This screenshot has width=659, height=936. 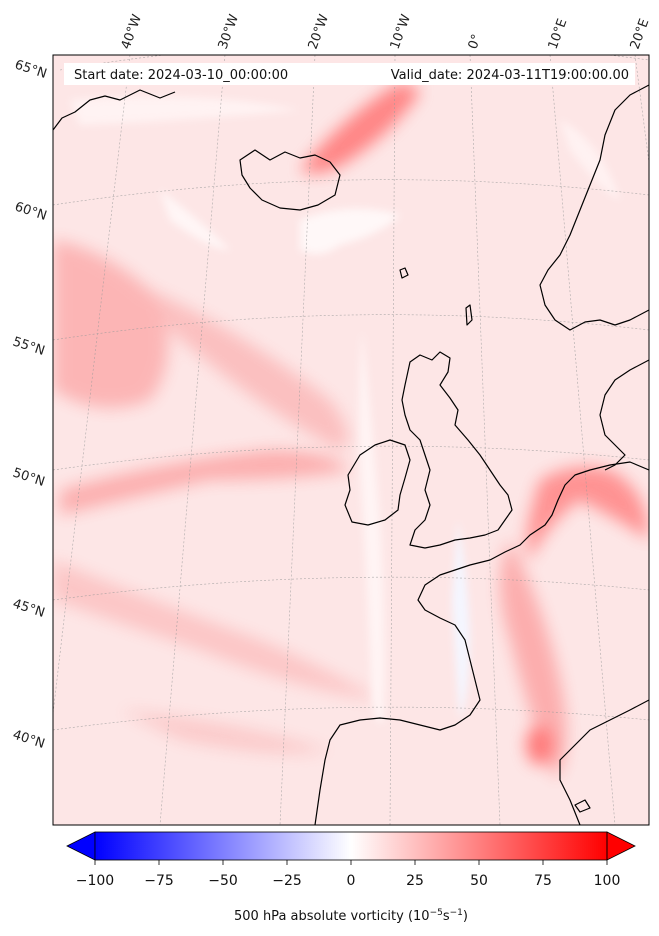 What do you see at coordinates (475, 41) in the screenshot?
I see `lon-label-0: 0°` at bounding box center [475, 41].